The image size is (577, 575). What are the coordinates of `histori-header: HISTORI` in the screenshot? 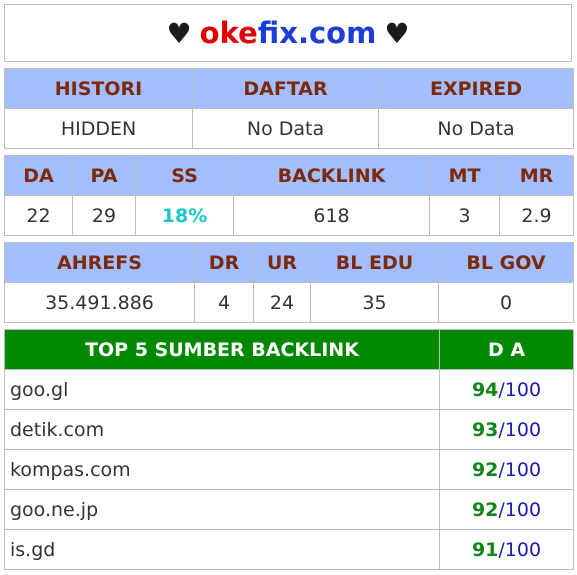 It's located at (98, 88).